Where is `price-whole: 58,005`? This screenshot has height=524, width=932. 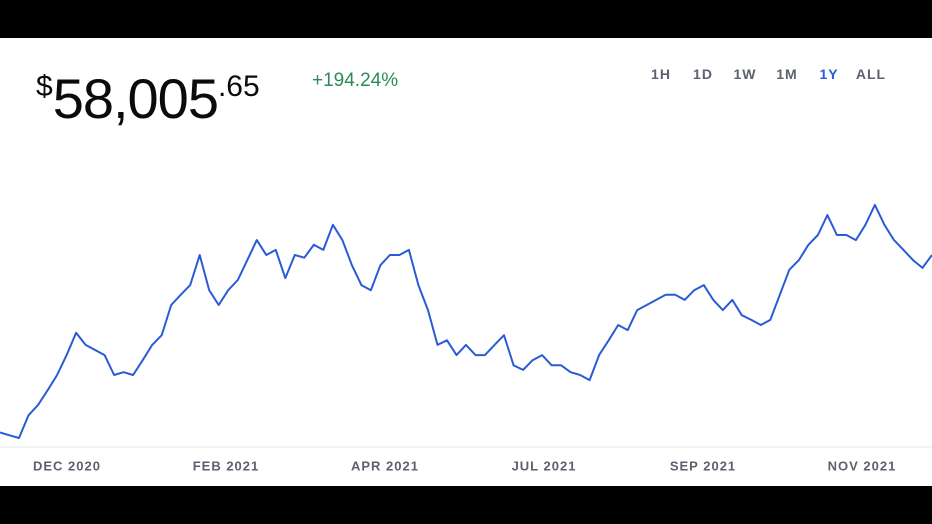
price-whole: 58,005 is located at coordinates (135, 98).